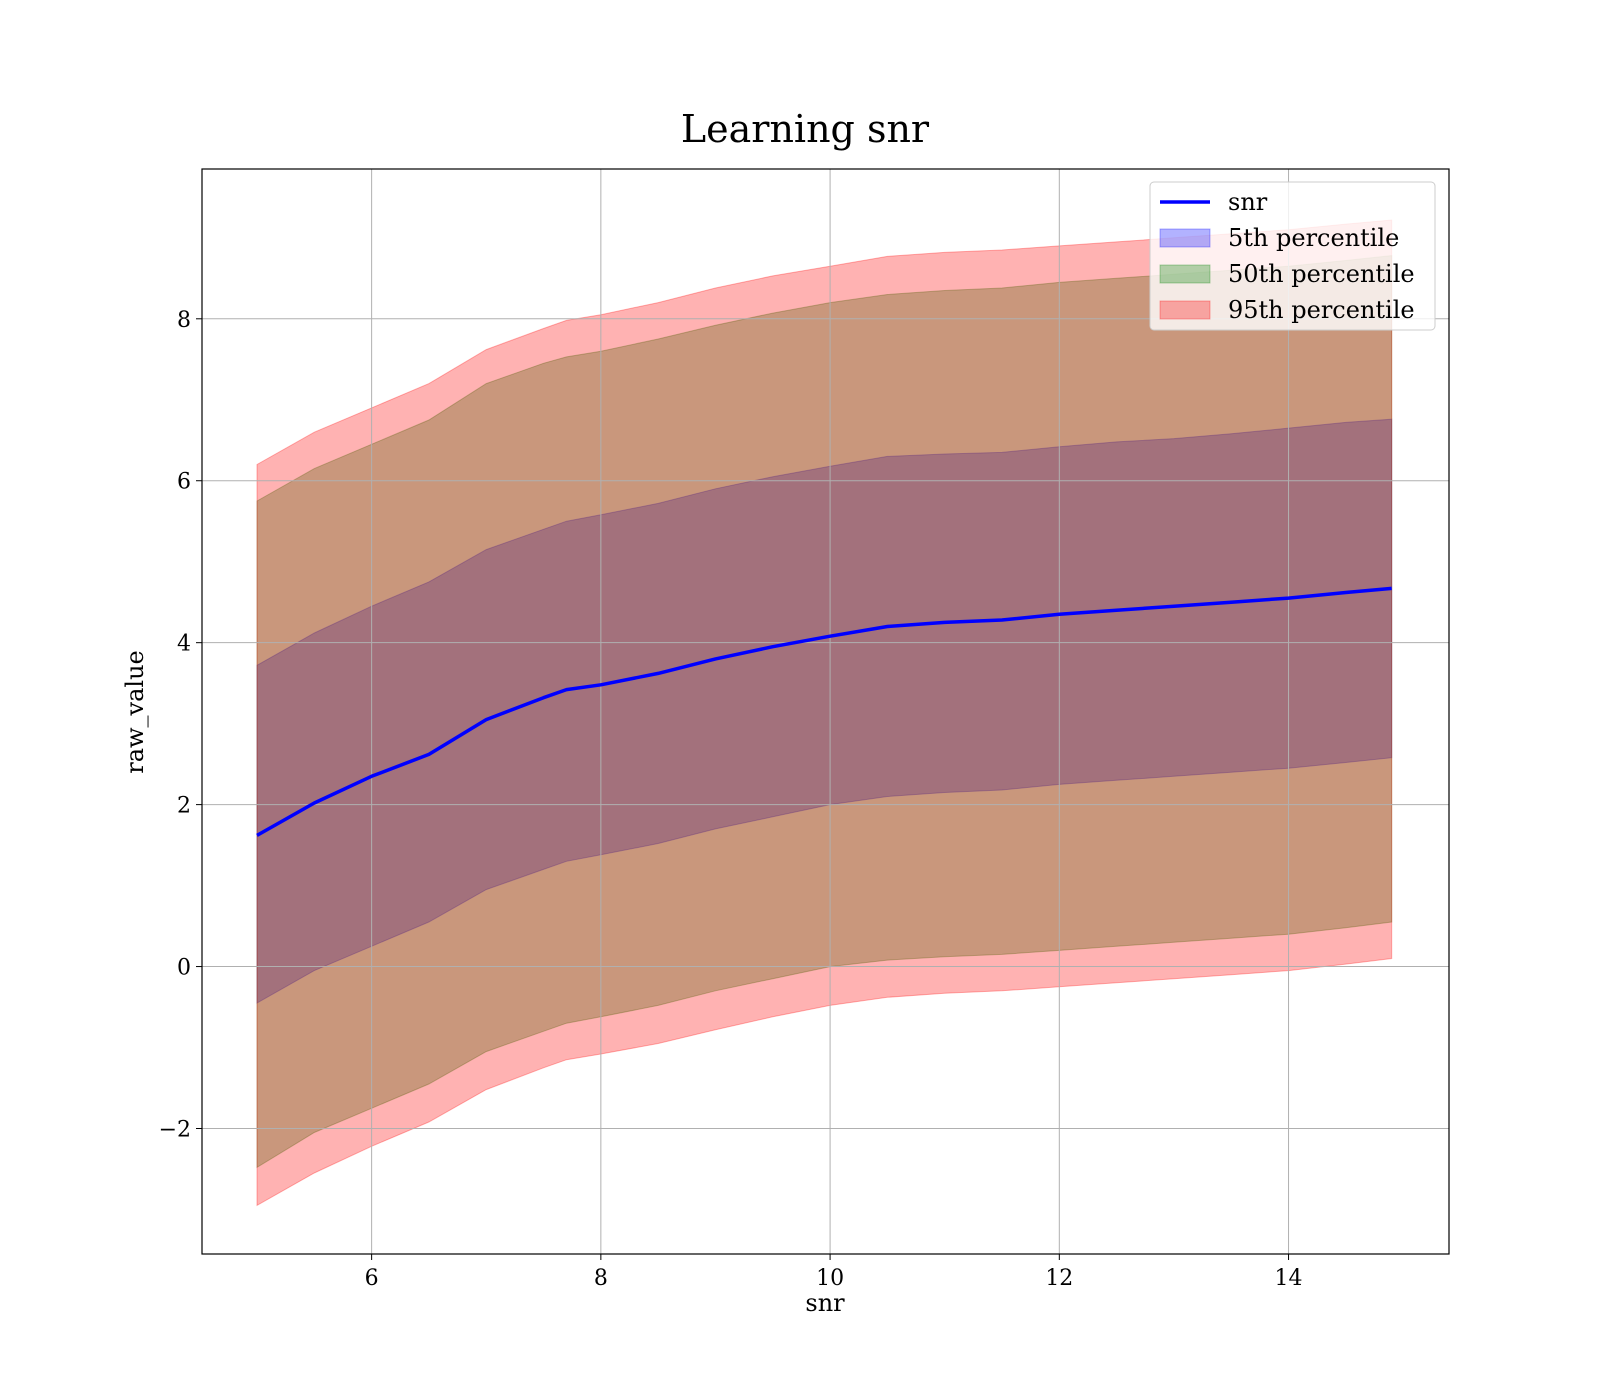 The height and width of the screenshot is (1400, 1600). I want to click on legend-label: 95th percentile, so click(1321, 310).